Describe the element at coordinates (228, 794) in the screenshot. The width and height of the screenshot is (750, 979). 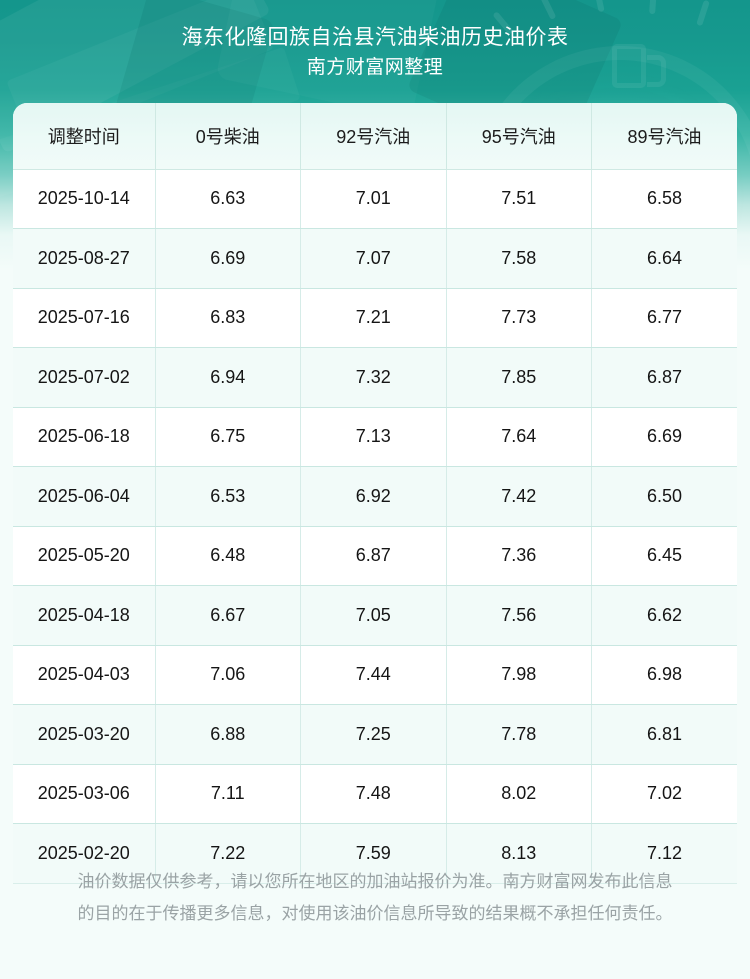
I see `cell-diesel-0: 7.11` at that location.